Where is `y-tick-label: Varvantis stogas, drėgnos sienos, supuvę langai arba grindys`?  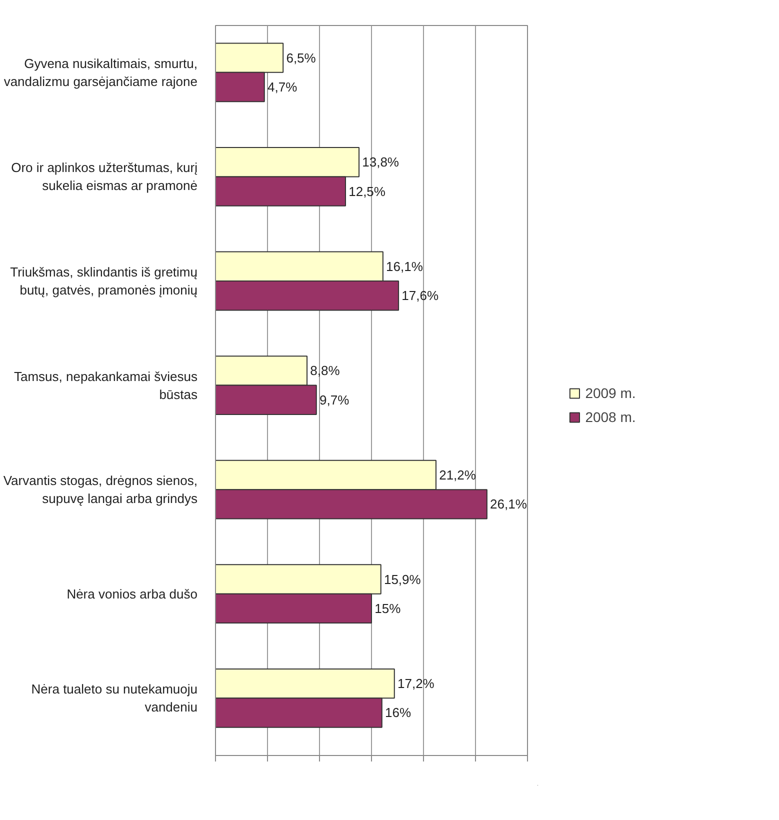
y-tick-label: Varvantis stogas, drėgnos sienos, supuvę langai arba grindys is located at coordinates (100, 489).